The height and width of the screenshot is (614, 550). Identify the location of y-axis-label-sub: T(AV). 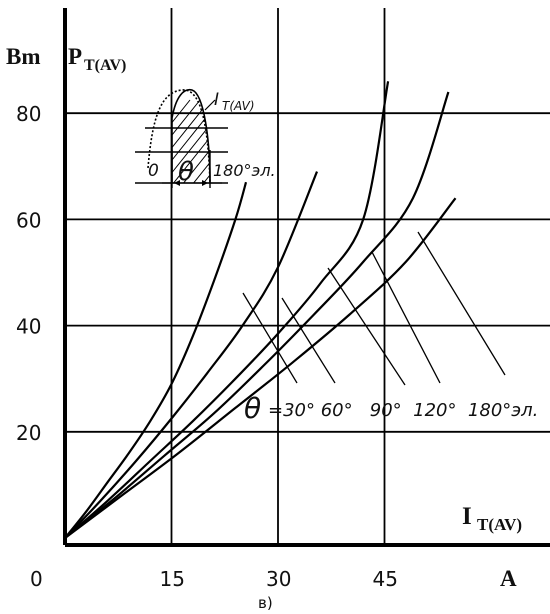
(105, 65).